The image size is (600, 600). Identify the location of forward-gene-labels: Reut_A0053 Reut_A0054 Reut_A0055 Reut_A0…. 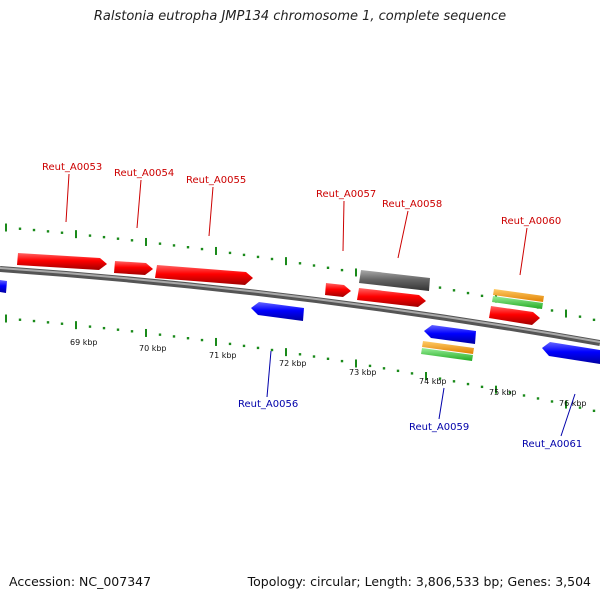
(301, 194).